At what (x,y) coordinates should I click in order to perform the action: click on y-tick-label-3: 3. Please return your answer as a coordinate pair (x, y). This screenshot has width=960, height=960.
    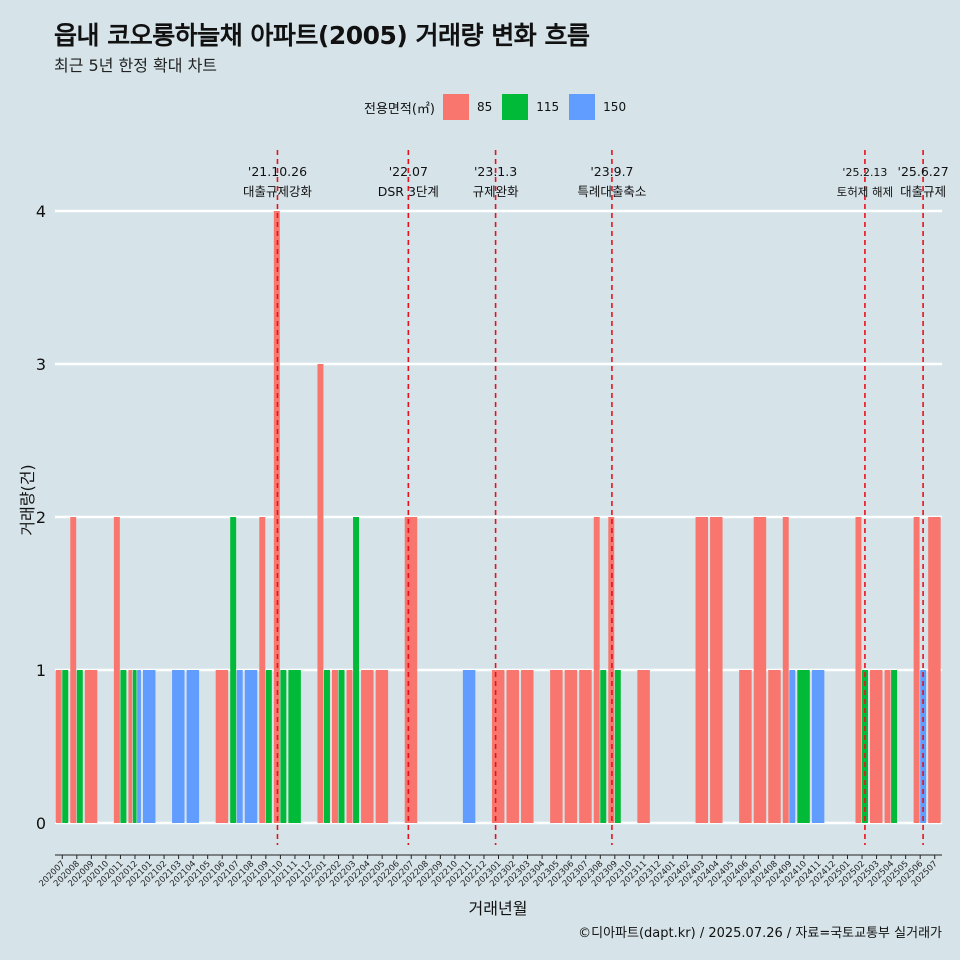
    Looking at the image, I should click on (41, 364).